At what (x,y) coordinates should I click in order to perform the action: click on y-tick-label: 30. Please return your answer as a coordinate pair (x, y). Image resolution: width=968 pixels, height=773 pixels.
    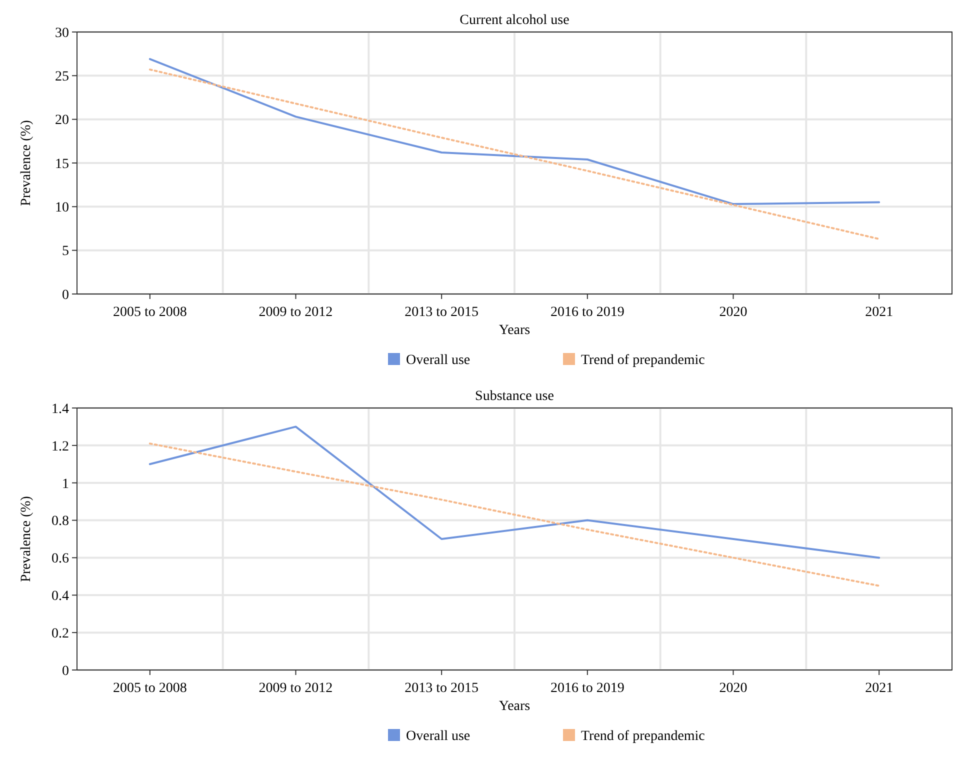
    Looking at the image, I should click on (62, 33).